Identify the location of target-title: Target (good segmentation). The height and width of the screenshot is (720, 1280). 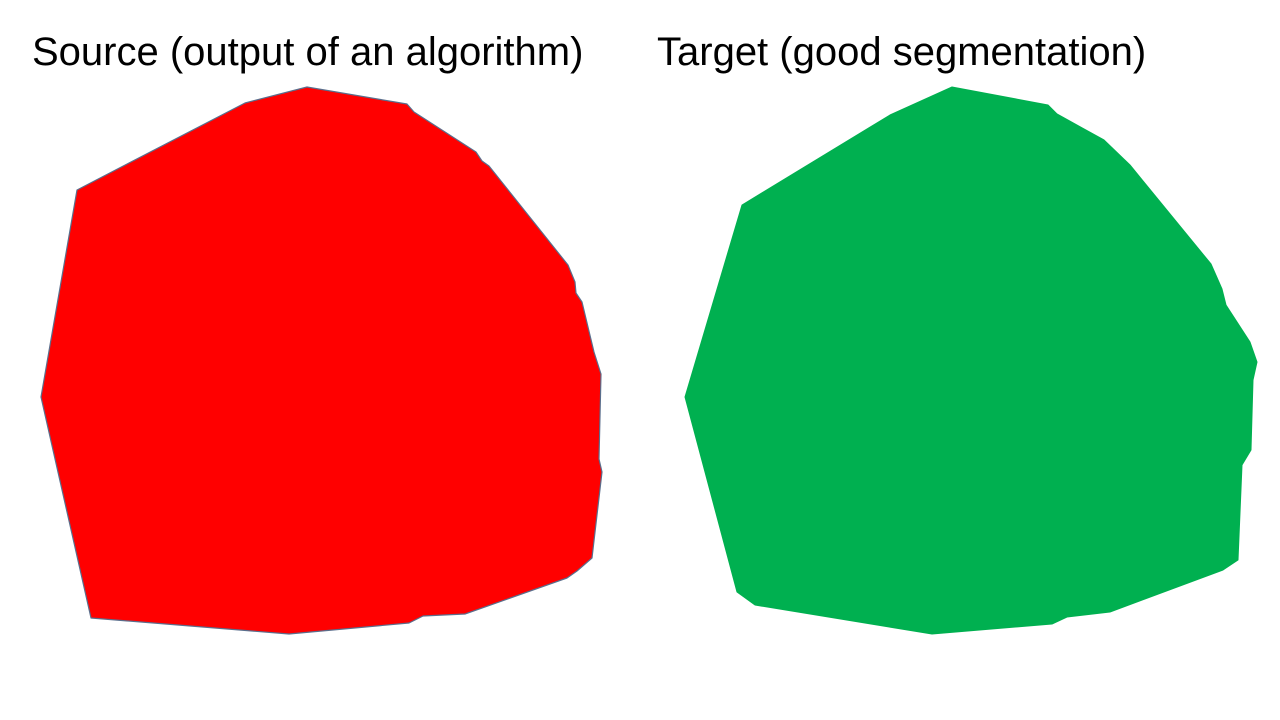
(902, 52).